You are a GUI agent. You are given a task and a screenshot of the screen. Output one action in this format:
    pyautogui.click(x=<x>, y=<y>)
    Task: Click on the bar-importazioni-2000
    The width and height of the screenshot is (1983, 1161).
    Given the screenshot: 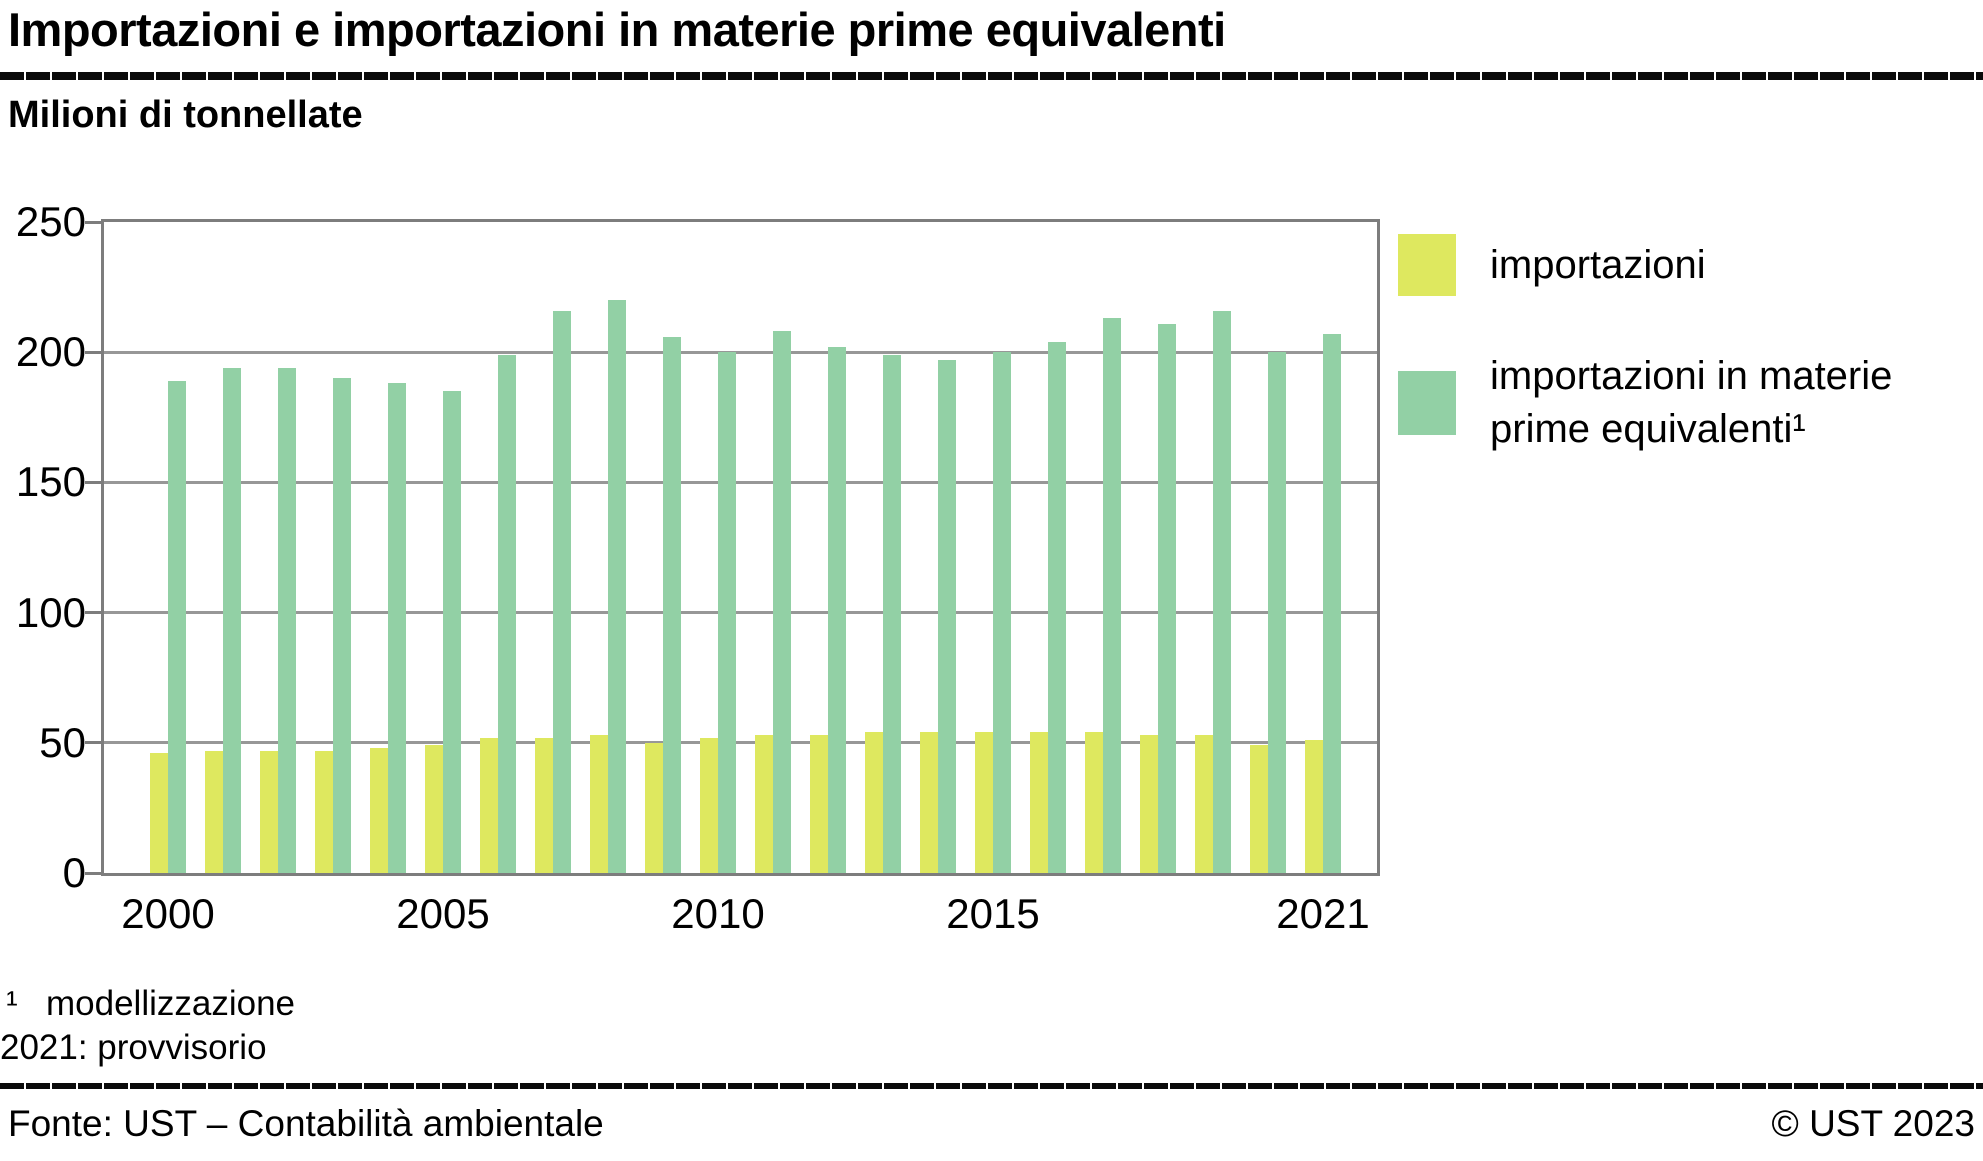 What is the action you would take?
    pyautogui.click(x=159, y=813)
    